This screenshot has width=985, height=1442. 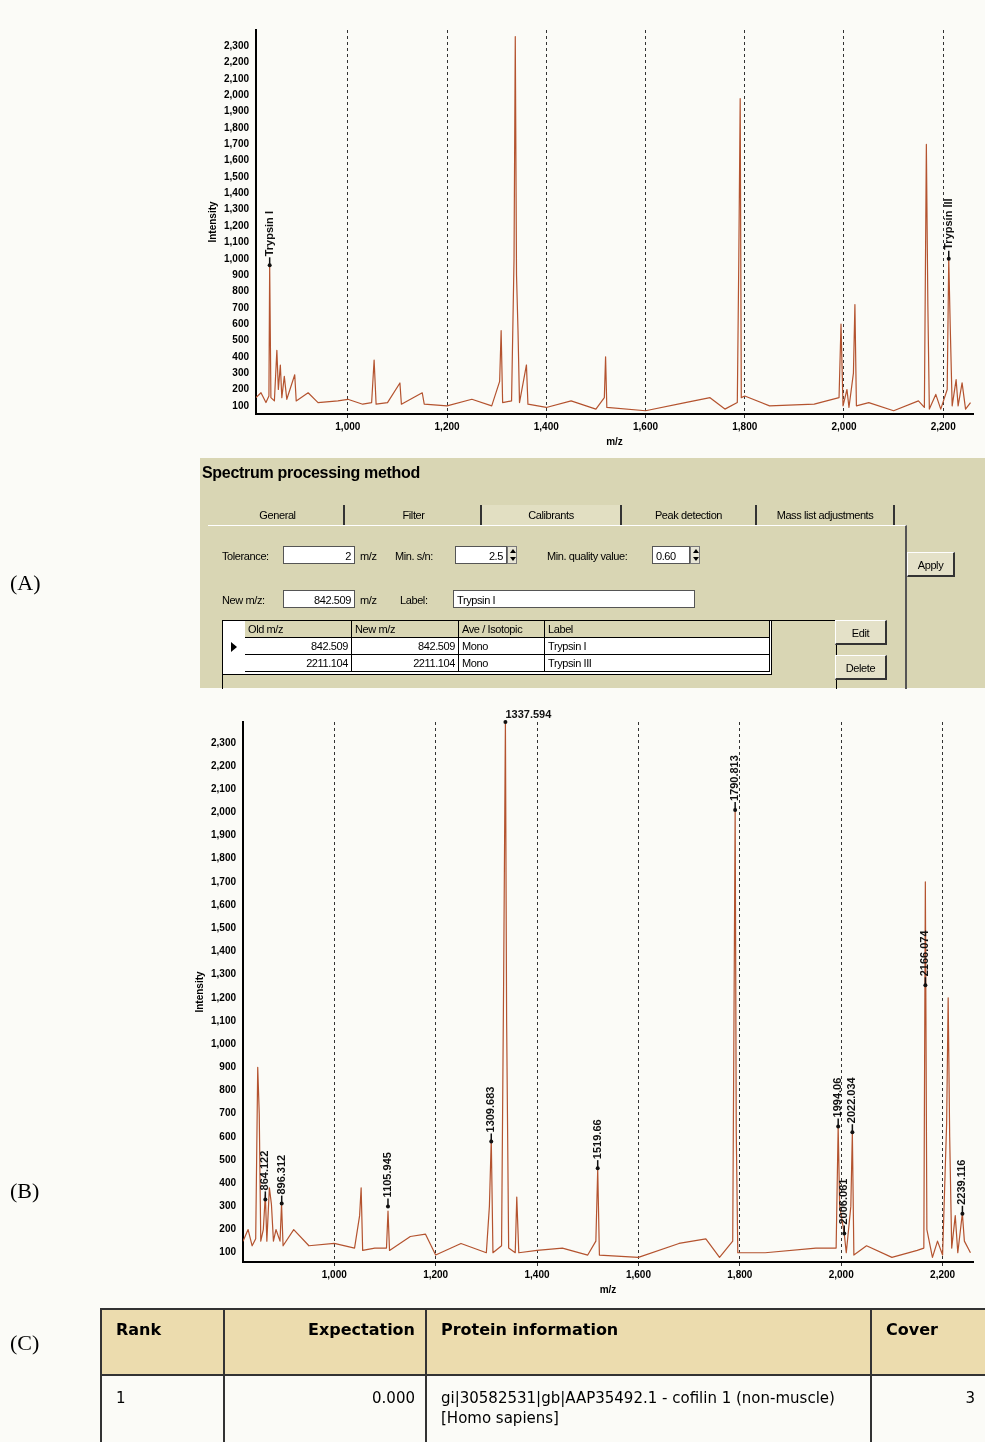 What do you see at coordinates (246, 556) in the screenshot?
I see `text: Tolerance:` at bounding box center [246, 556].